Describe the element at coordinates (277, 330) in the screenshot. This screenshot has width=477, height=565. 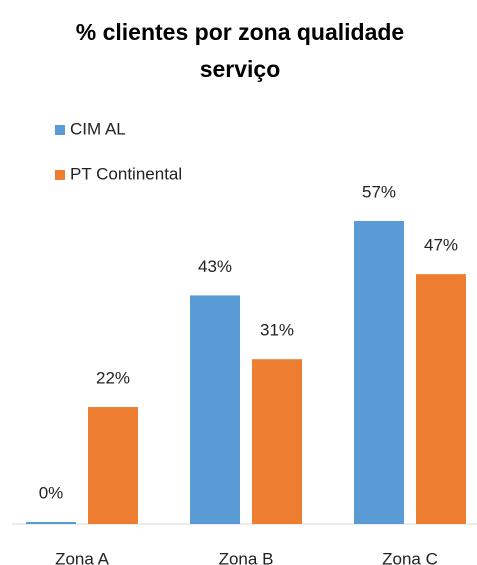
I see `data-label: 31%` at that location.